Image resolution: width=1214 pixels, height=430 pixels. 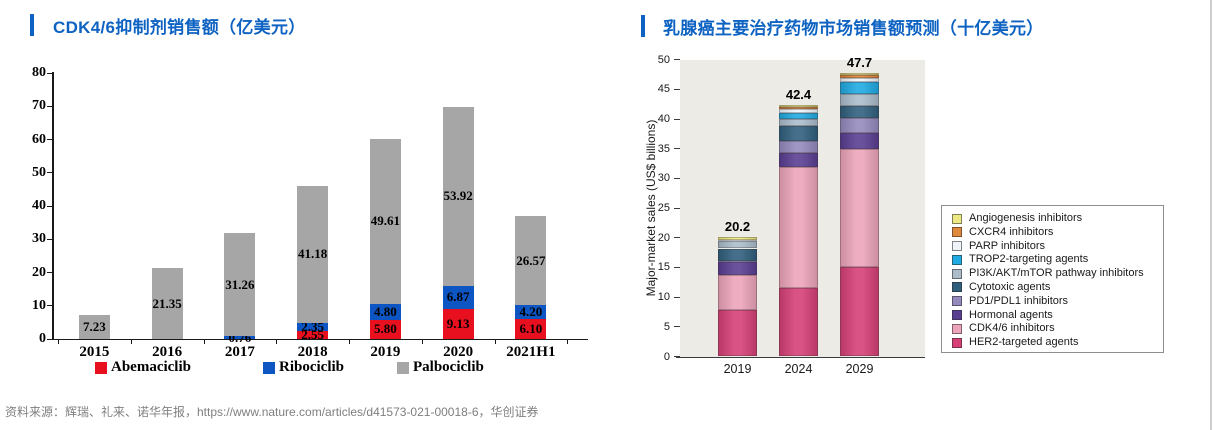 I want to click on y-axis-tick-label: 45, so click(x=663, y=89).